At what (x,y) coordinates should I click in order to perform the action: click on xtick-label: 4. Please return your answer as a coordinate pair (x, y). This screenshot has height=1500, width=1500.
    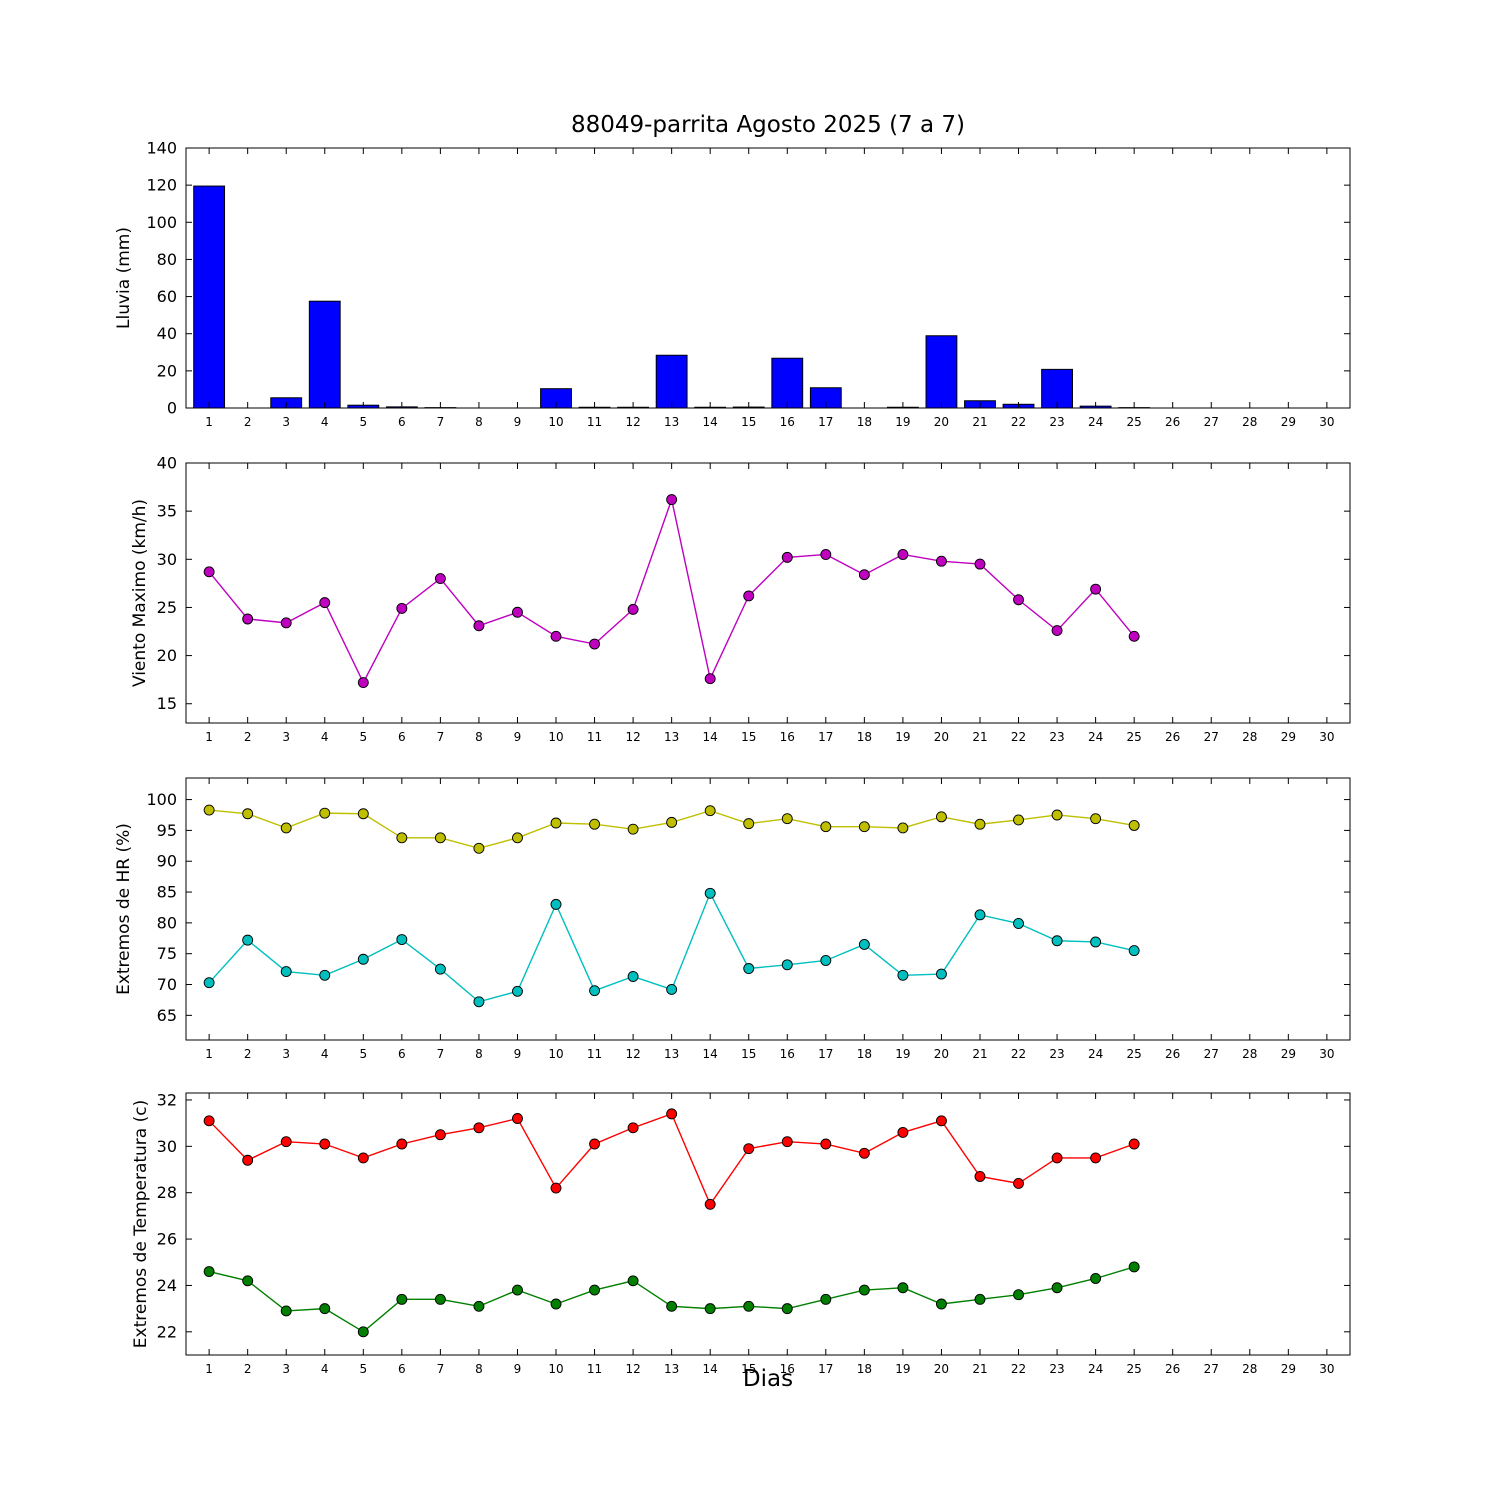
    Looking at the image, I should click on (325, 422).